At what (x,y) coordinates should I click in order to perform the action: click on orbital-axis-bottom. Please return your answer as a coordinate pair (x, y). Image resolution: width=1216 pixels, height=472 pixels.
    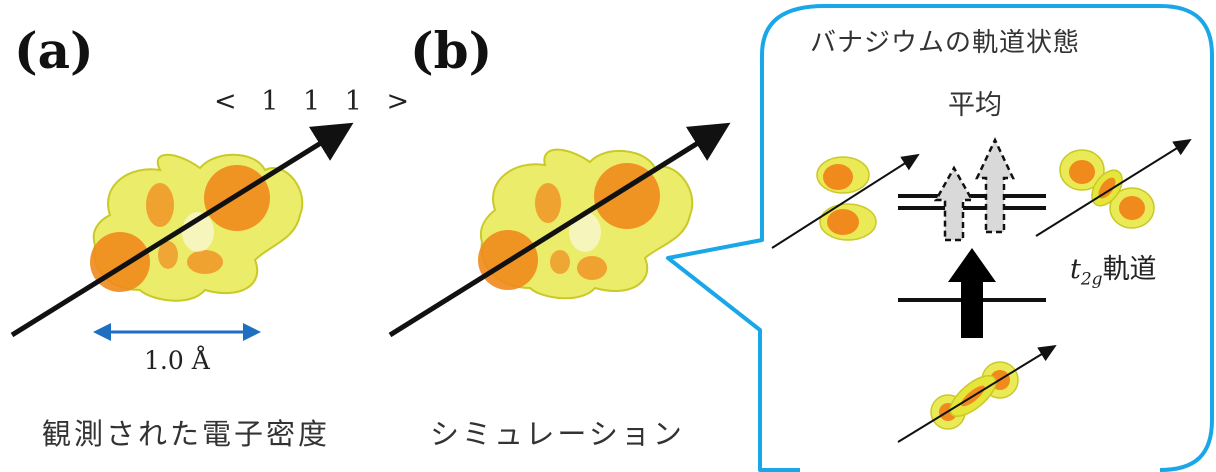
    Looking at the image, I should click on (977, 393).